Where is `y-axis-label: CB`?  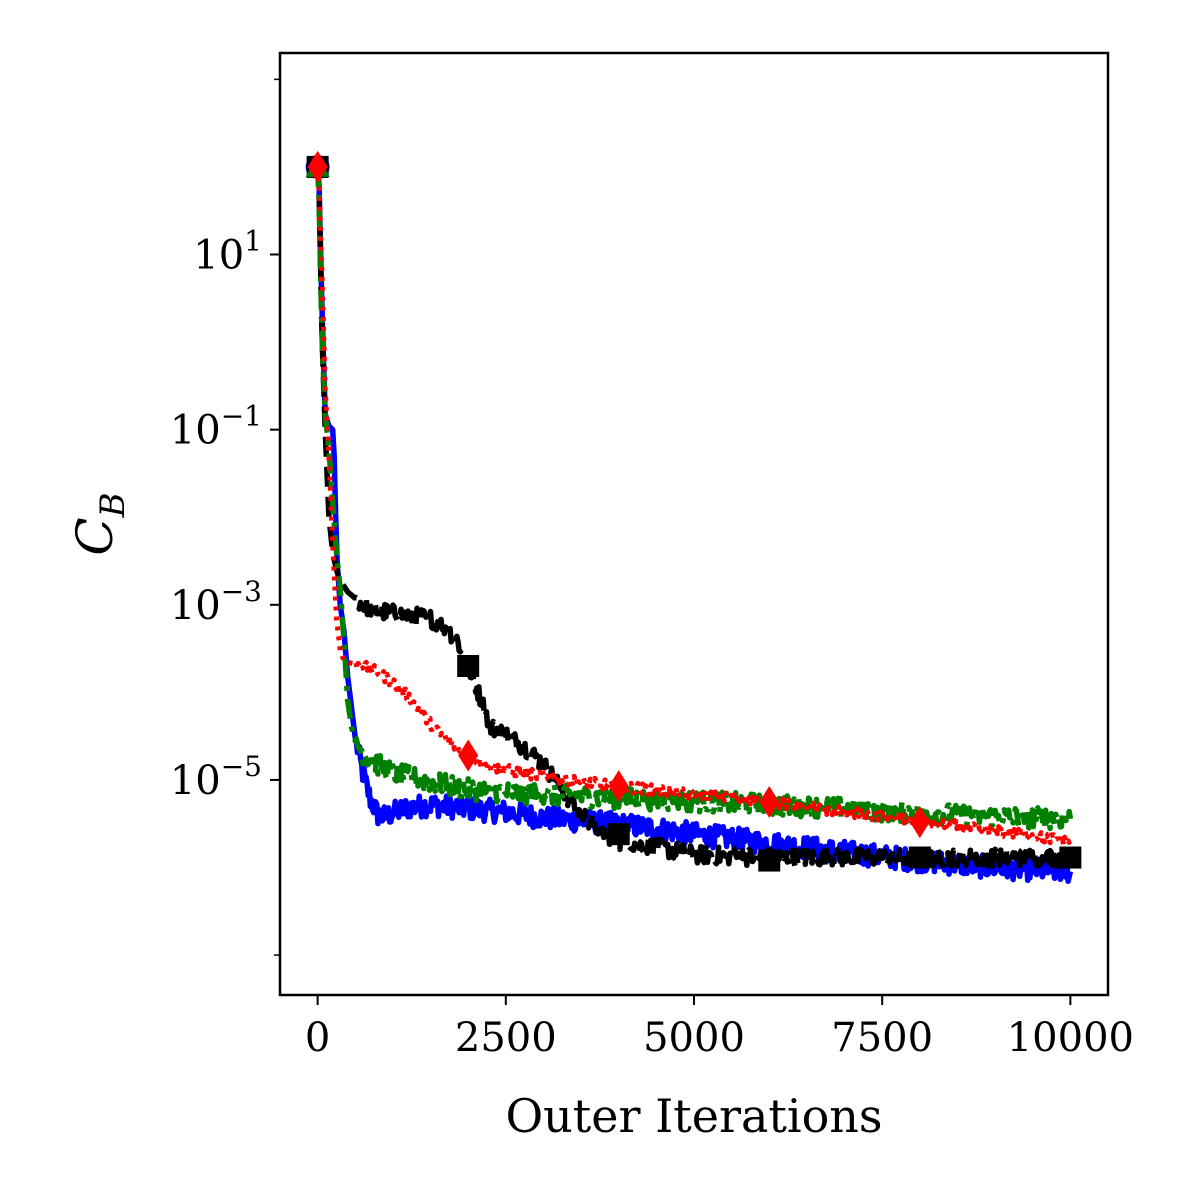
y-axis-label: CB is located at coordinates (99, 523).